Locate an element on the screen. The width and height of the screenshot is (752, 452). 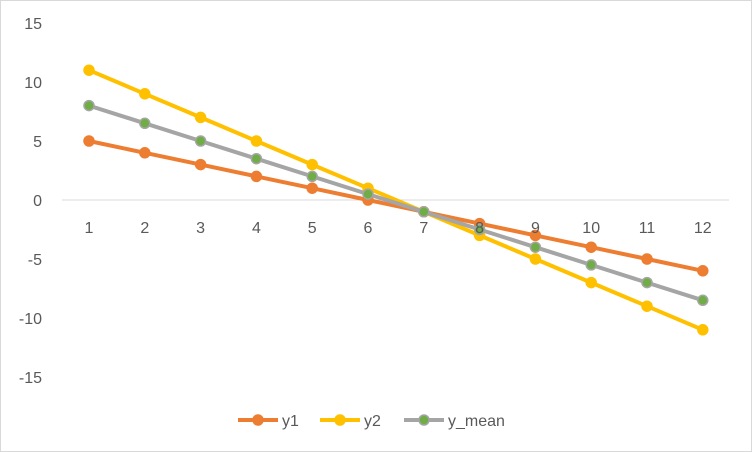
y-tick-label: -5 is located at coordinates (35, 260).